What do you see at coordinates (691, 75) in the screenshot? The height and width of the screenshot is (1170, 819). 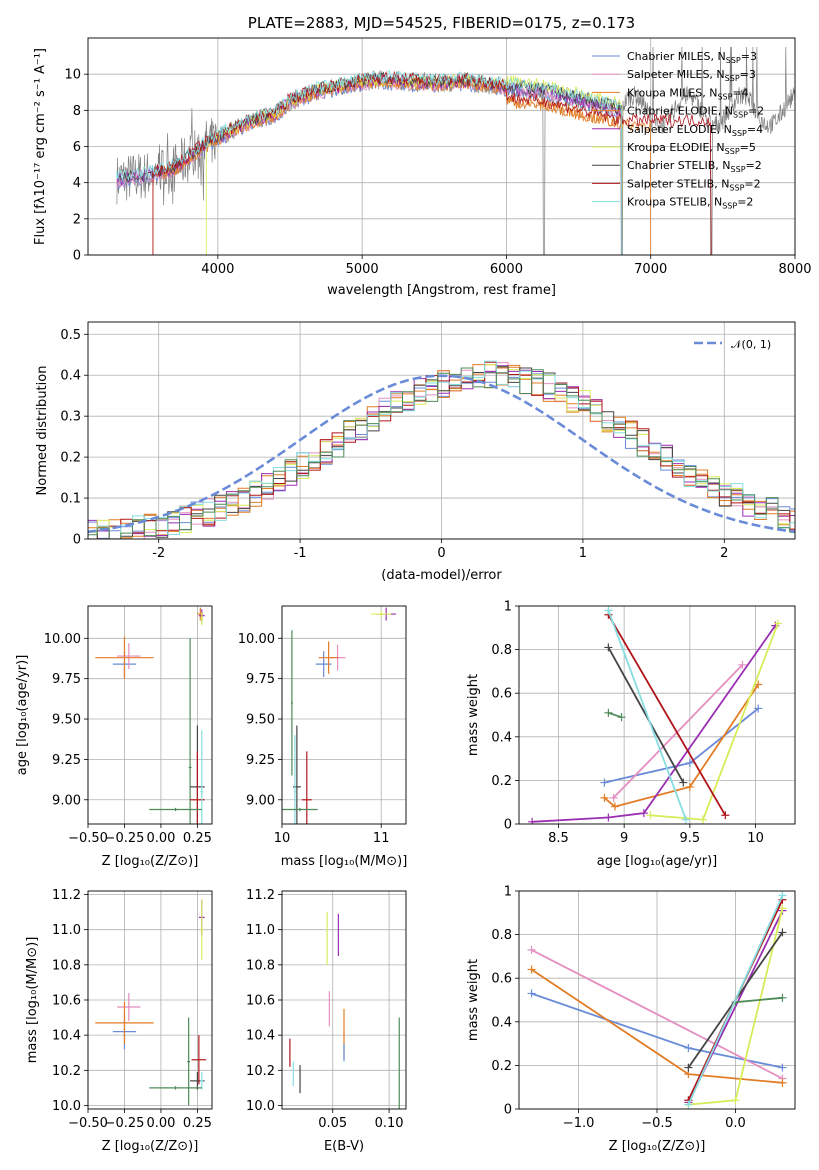 I see `legend-label: Salpeter MILES, NSSP=3` at bounding box center [691, 75].